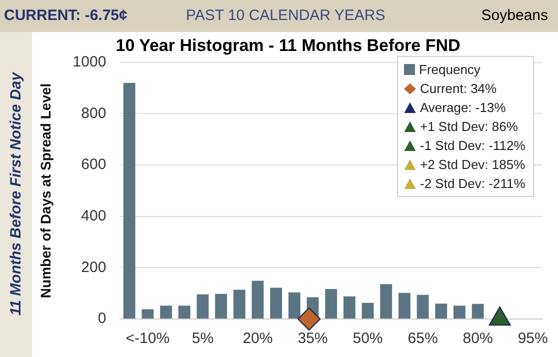 The height and width of the screenshot is (357, 558). Describe the element at coordinates (66, 15) in the screenshot. I see `text: CURRENT: -6.75¢` at that location.